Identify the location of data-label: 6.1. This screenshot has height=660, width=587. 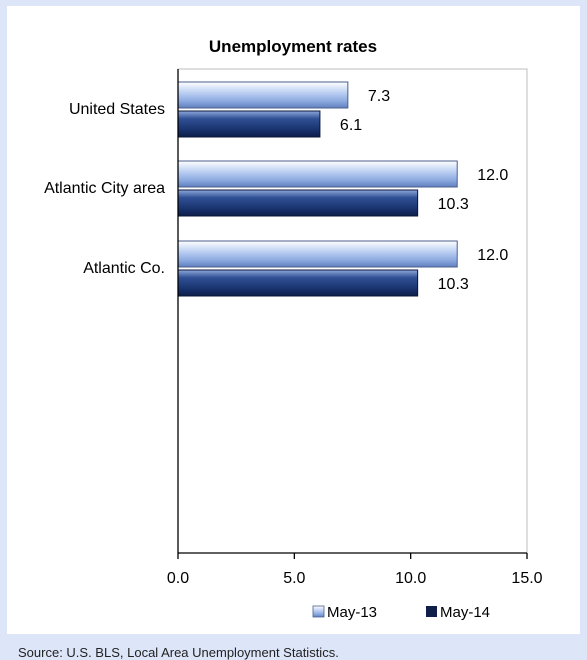
(351, 125).